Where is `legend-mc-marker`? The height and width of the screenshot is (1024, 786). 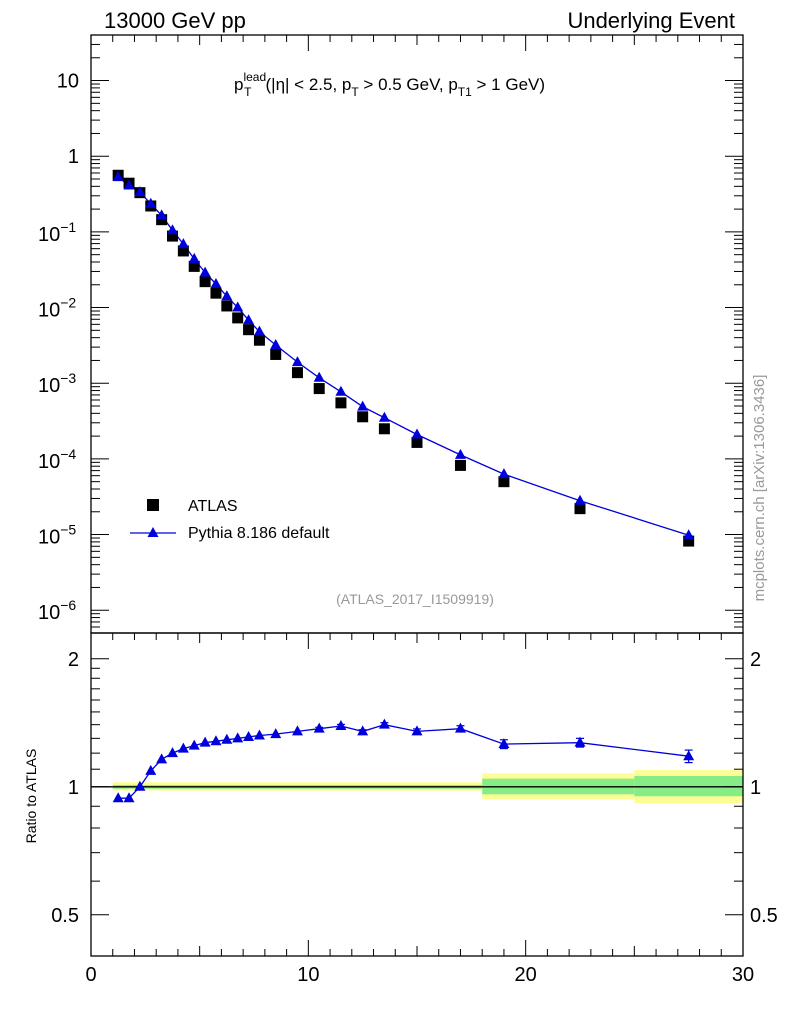
legend-mc-marker is located at coordinates (153, 532).